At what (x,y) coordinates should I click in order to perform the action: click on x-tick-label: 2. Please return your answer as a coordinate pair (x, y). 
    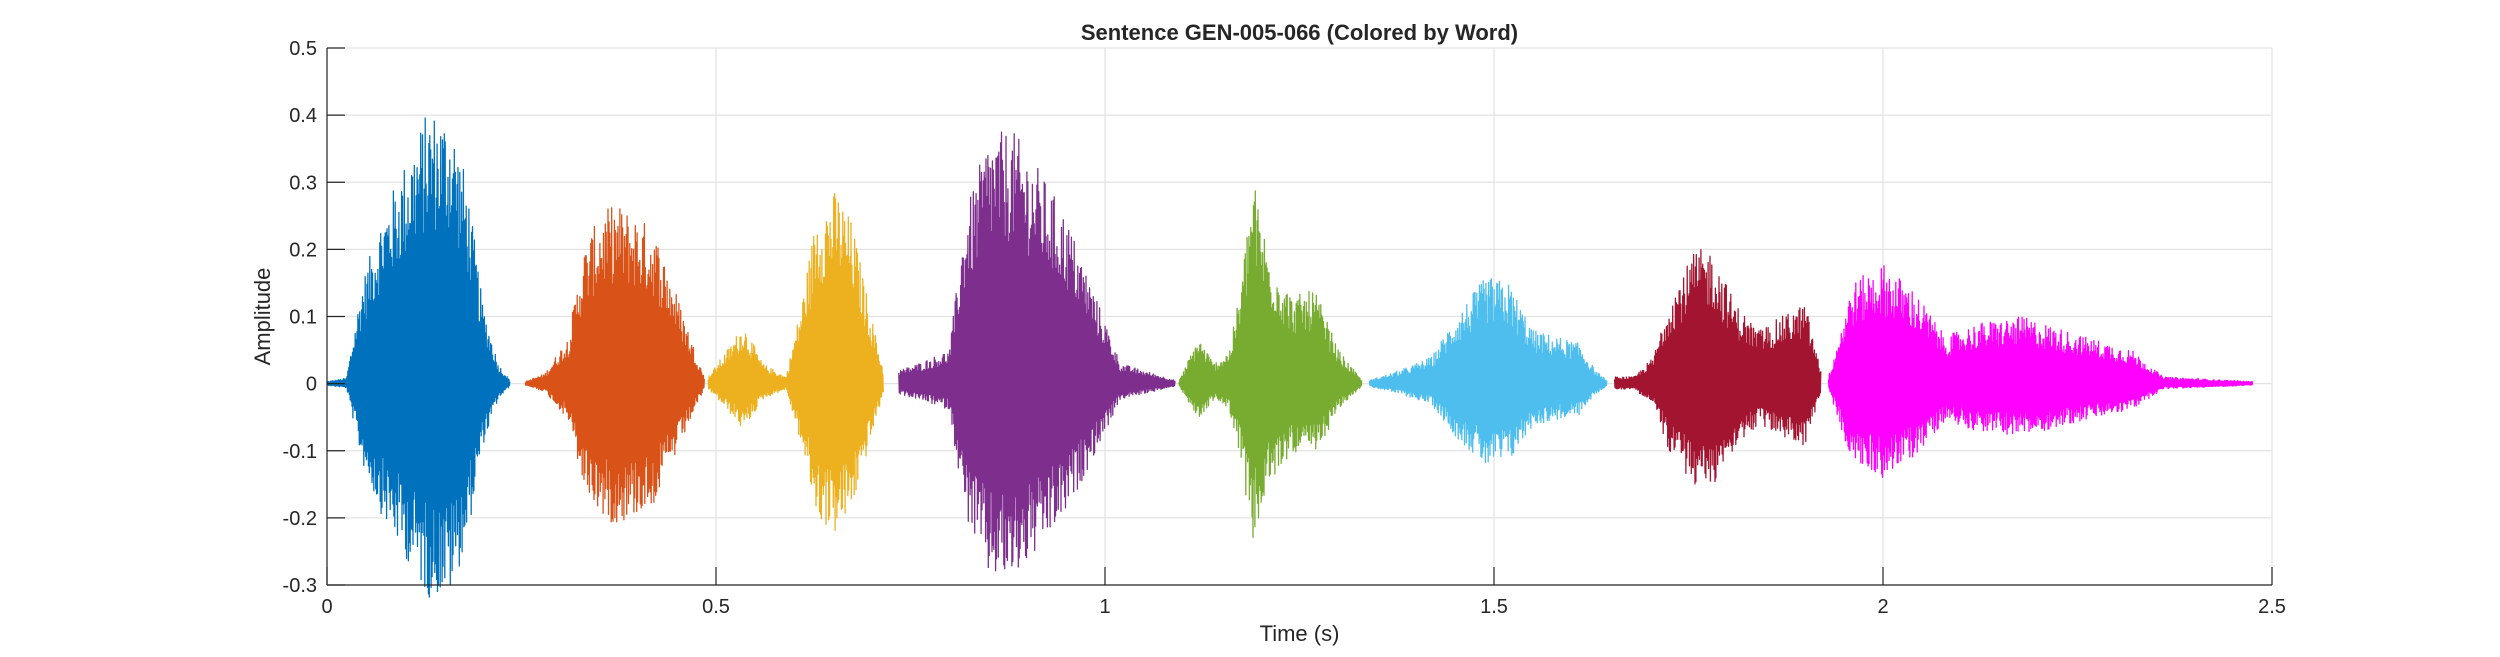
    Looking at the image, I should click on (1882, 607).